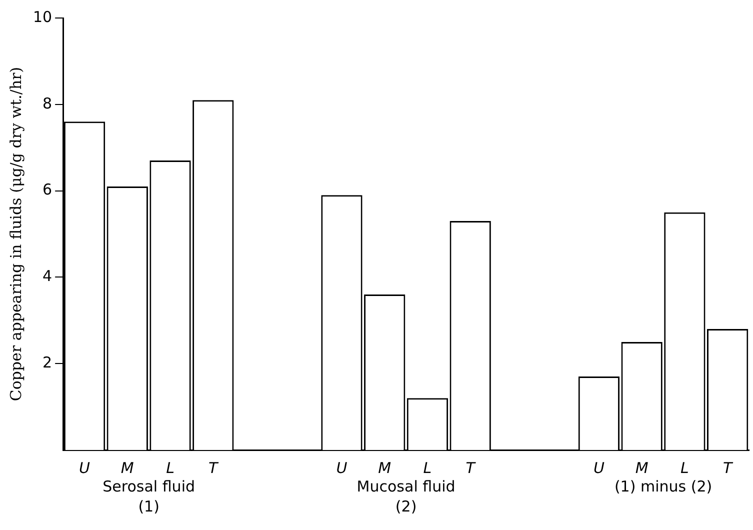  Describe the element at coordinates (47, 362) in the screenshot. I see `y-tick-label: 2` at that location.